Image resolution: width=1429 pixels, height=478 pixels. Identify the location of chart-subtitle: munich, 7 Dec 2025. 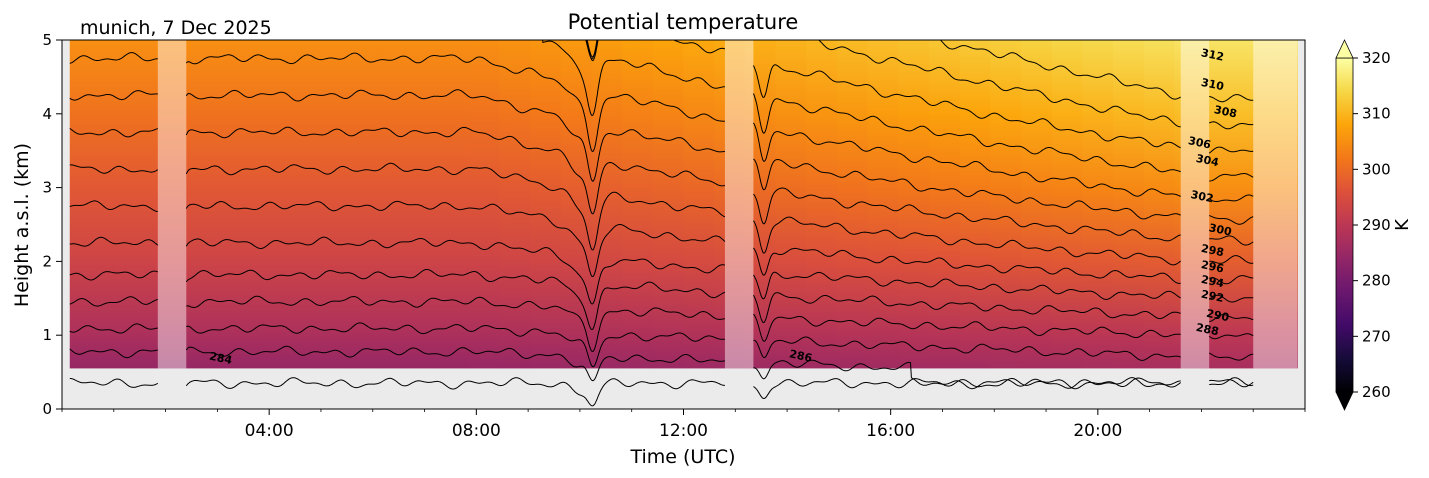
(176, 28).